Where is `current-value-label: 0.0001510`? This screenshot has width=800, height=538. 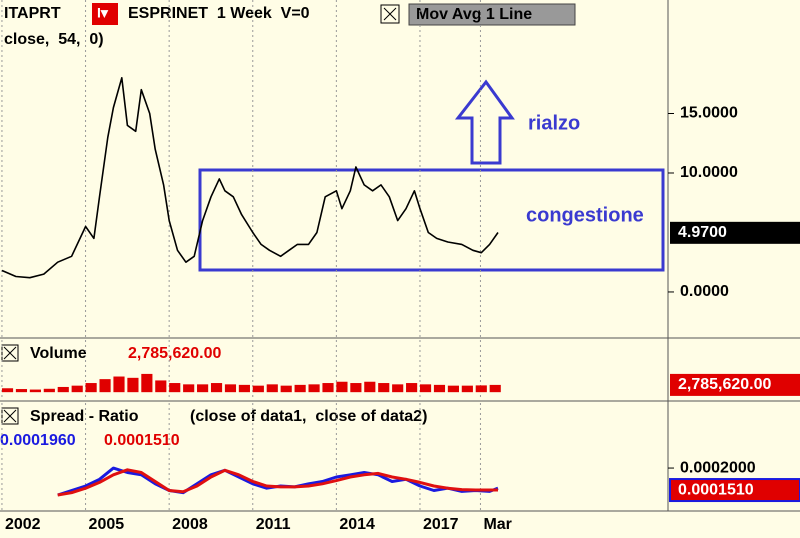 current-value-label: 0.0001510 is located at coordinates (716, 489).